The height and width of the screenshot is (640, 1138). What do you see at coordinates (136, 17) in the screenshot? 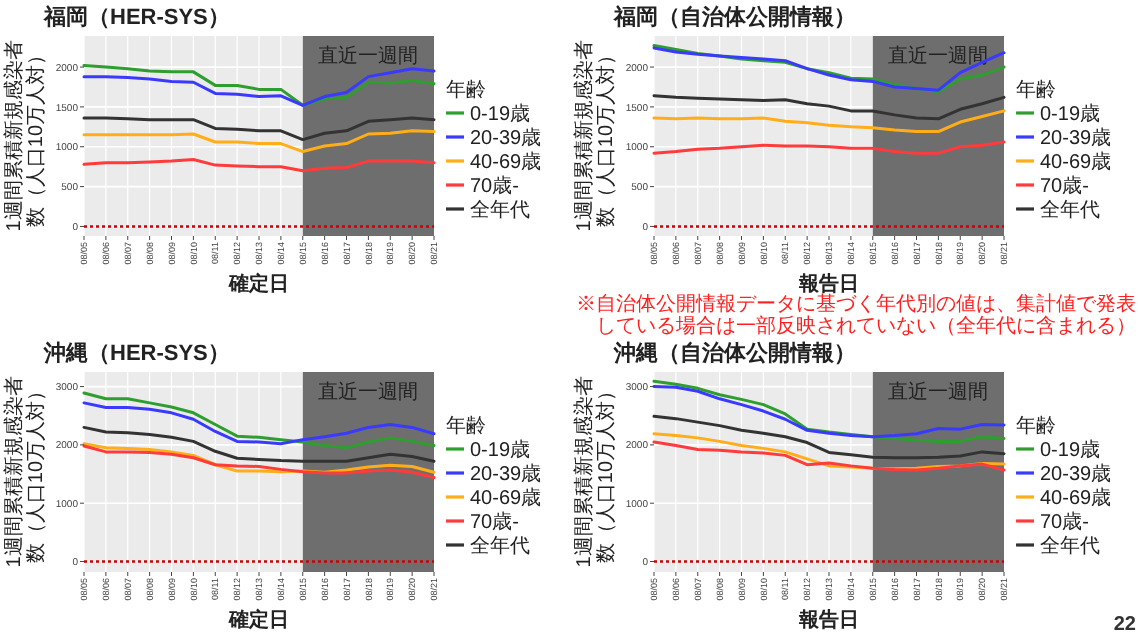
I see `chart-title: 福岡（HER-SYS）` at bounding box center [136, 17].